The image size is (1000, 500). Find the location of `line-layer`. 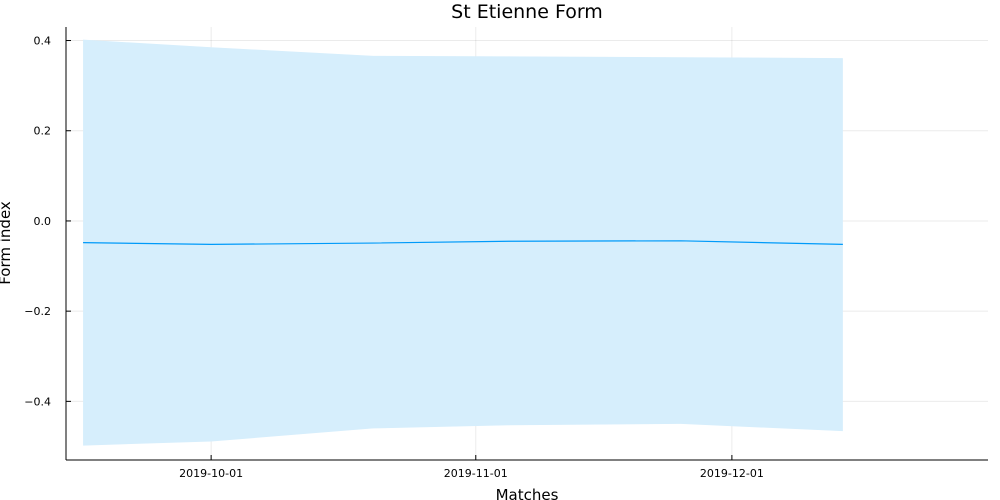

line-layer is located at coordinates (463, 243).